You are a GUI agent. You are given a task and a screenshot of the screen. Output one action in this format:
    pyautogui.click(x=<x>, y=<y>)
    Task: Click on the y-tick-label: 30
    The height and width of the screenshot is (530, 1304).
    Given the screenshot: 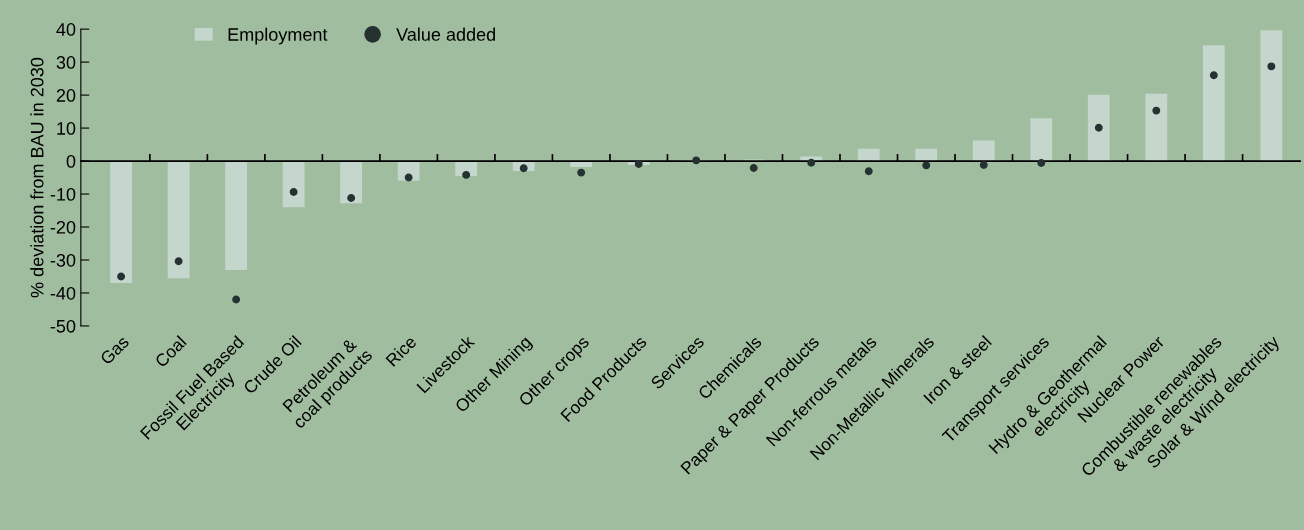 What is the action you would take?
    pyautogui.click(x=66, y=62)
    